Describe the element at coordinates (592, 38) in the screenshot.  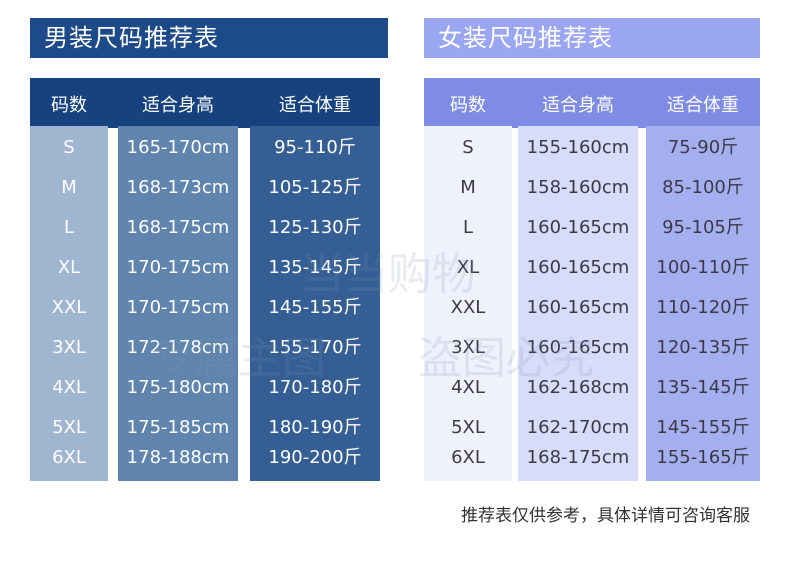
I see `women-table-title: 女装尺码推荐表` at that location.